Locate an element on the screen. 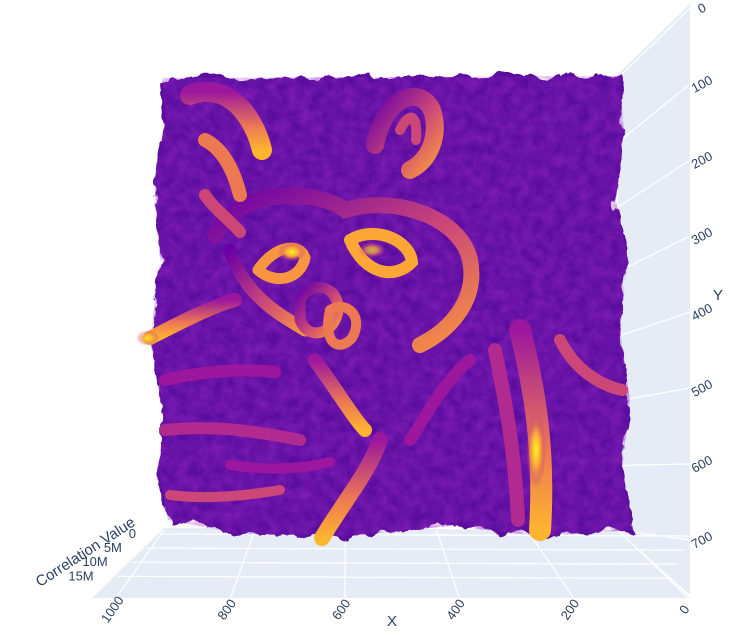 The height and width of the screenshot is (635, 744). y-tick-label: 300 is located at coordinates (702, 235).